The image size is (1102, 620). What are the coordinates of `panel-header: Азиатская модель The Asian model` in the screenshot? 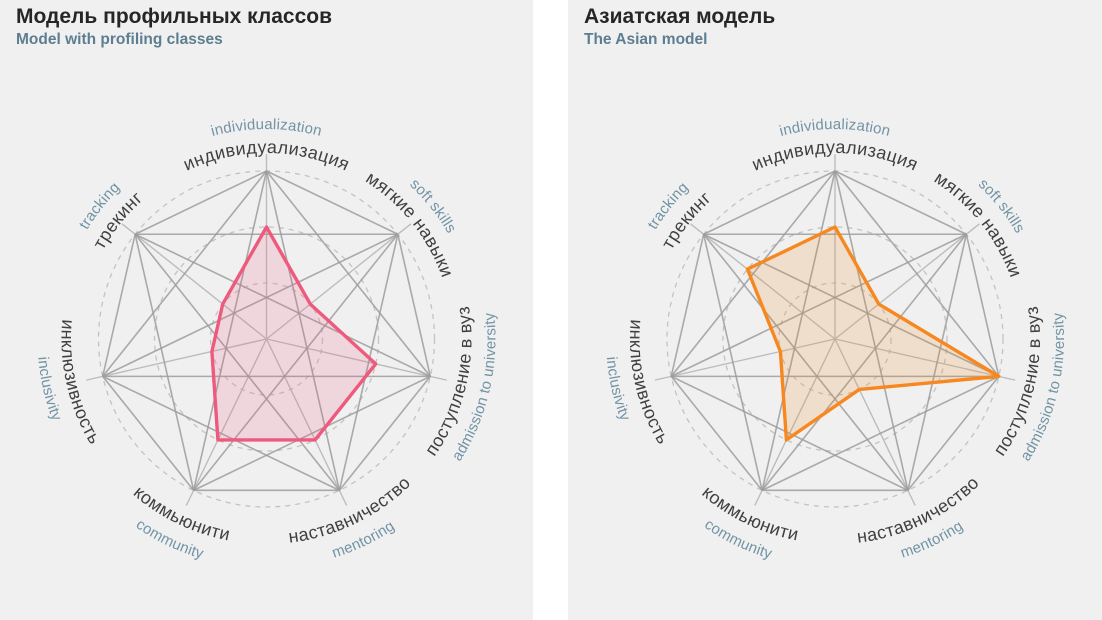 It's located at (679, 27).